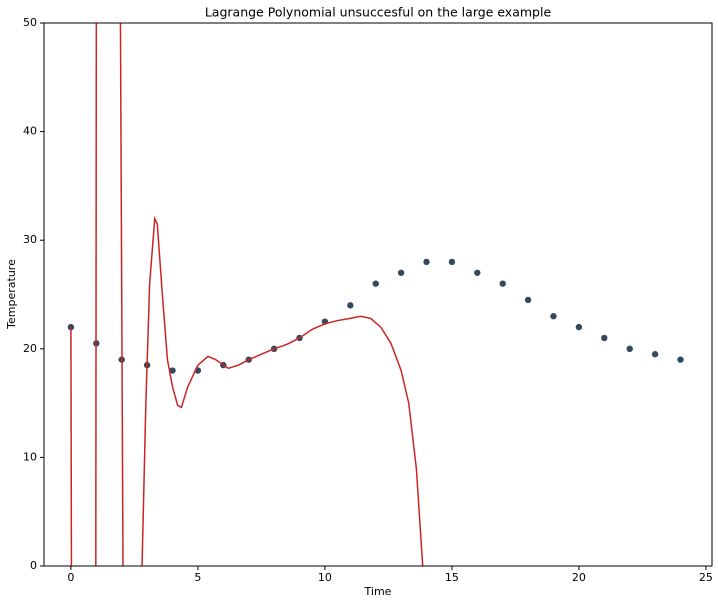 The image size is (718, 604). I want to click on y-tick-label: 30, so click(30, 239).